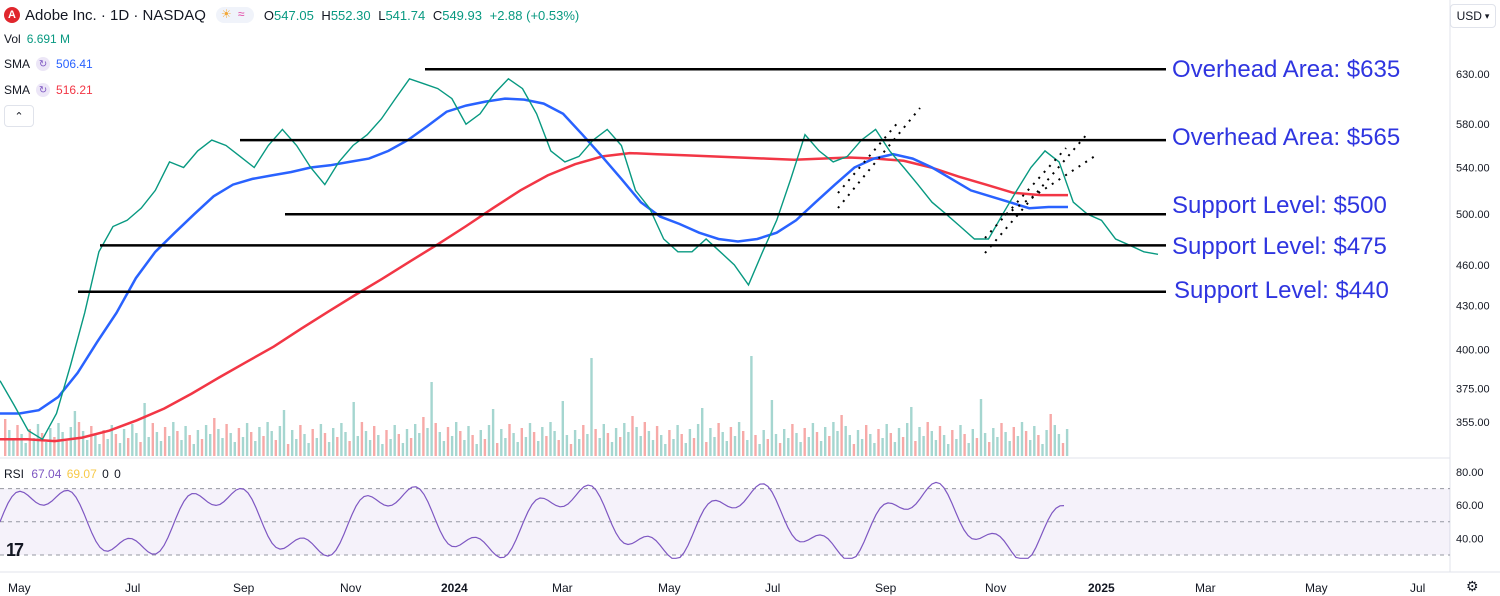 The width and height of the screenshot is (1500, 596). I want to click on sma-200-indicator: SMA ↻ 516.21, so click(48, 90).